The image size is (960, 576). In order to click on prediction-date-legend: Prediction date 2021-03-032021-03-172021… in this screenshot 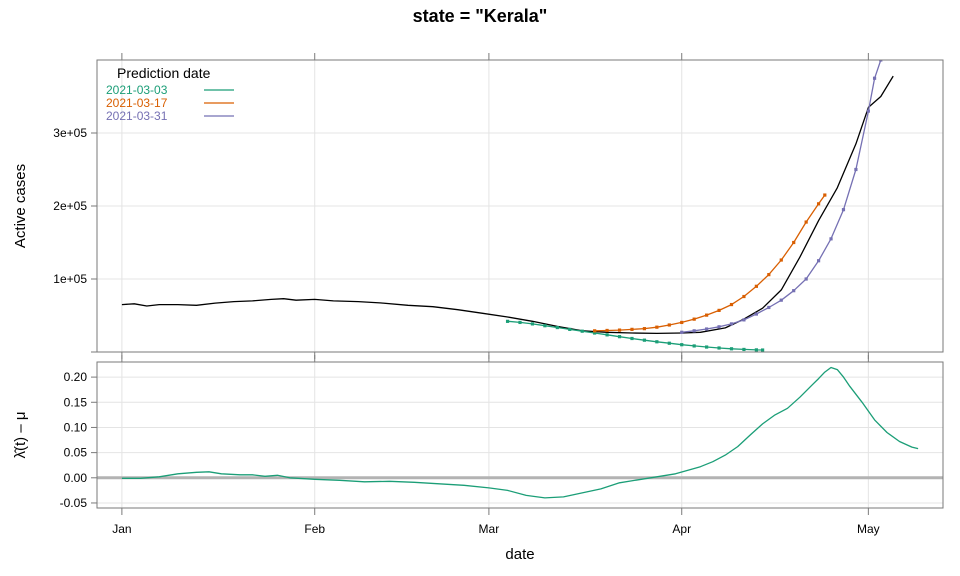, I will do `click(170, 94)`.